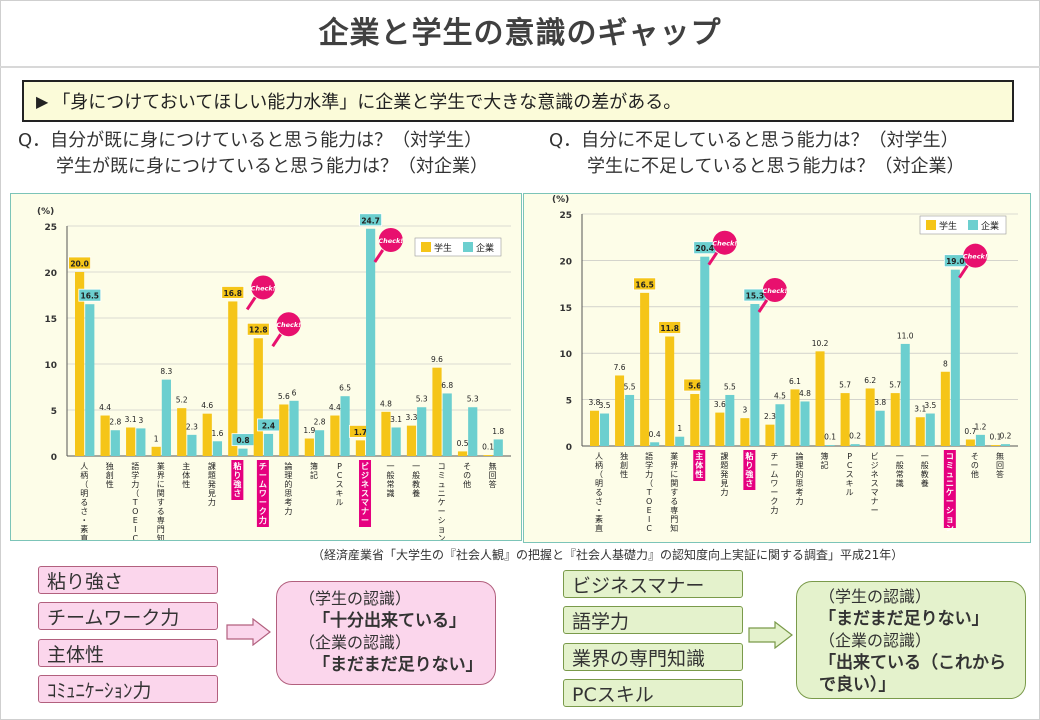 This screenshot has height=720, width=1040. Describe the element at coordinates (367, 102) in the screenshot. I see `banner-text: 「身につけておいてほしい能力水準」に企業と学生で大きな意識の差がある。` at that location.